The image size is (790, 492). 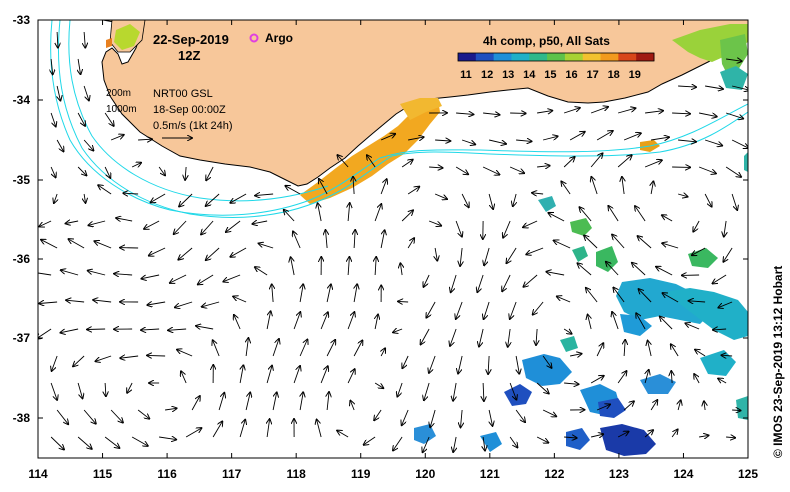 What do you see at coordinates (466, 75) in the screenshot?
I see `colorbar-tick-label: 11` at bounding box center [466, 75].